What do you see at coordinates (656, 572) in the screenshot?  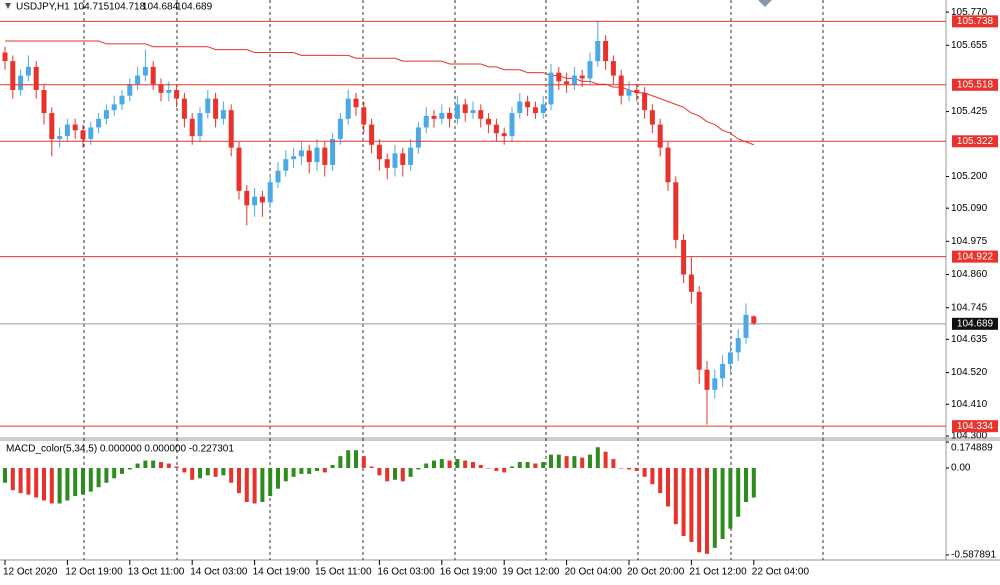 I see `x-tick-label: 20 Oct 20:00` at bounding box center [656, 572].